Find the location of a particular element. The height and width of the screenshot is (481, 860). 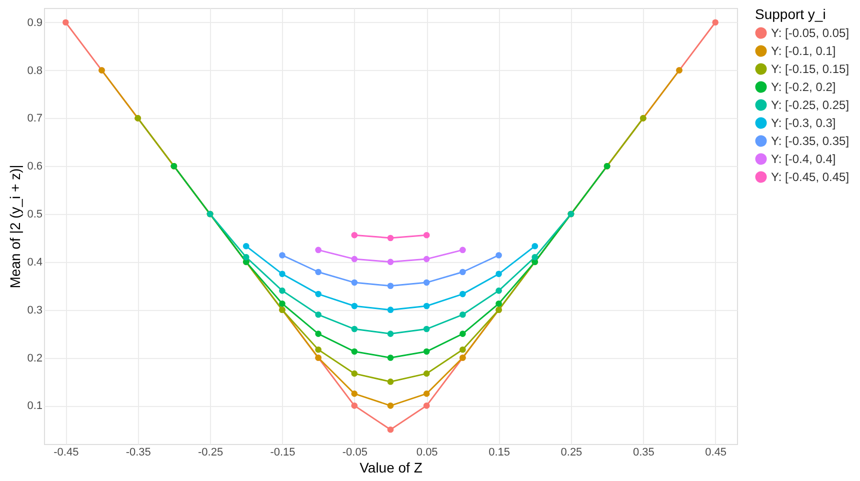

x-tick-label: 0.35 is located at coordinates (643, 452).